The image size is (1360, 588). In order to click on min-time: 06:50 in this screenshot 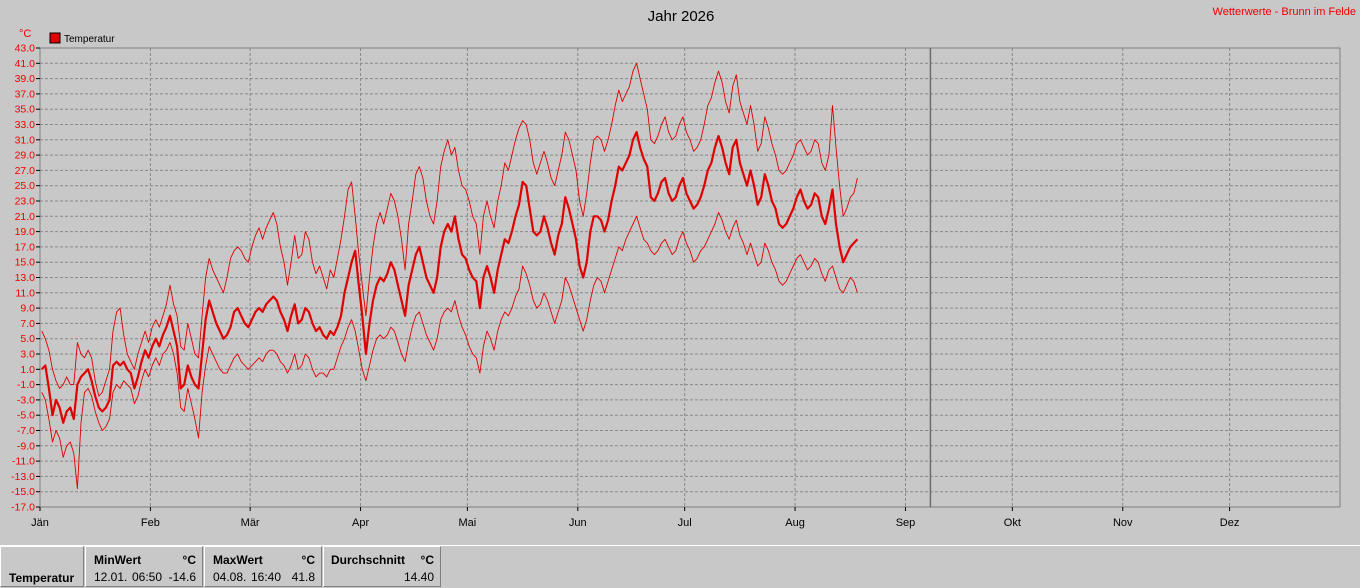, I will do `click(147, 577)`.